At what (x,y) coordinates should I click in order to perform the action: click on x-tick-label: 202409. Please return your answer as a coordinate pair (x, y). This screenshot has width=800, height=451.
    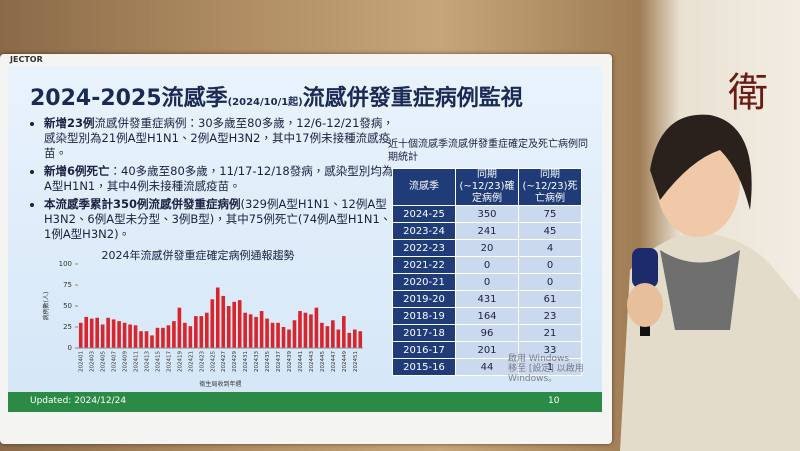
    Looking at the image, I should click on (126, 361).